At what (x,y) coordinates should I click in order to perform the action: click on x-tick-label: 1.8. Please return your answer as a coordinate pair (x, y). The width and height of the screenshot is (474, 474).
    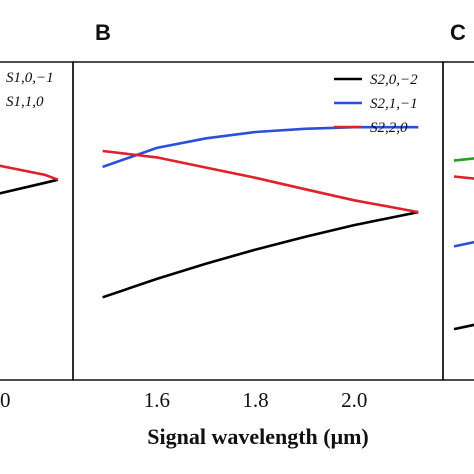
    Looking at the image, I should click on (255, 400).